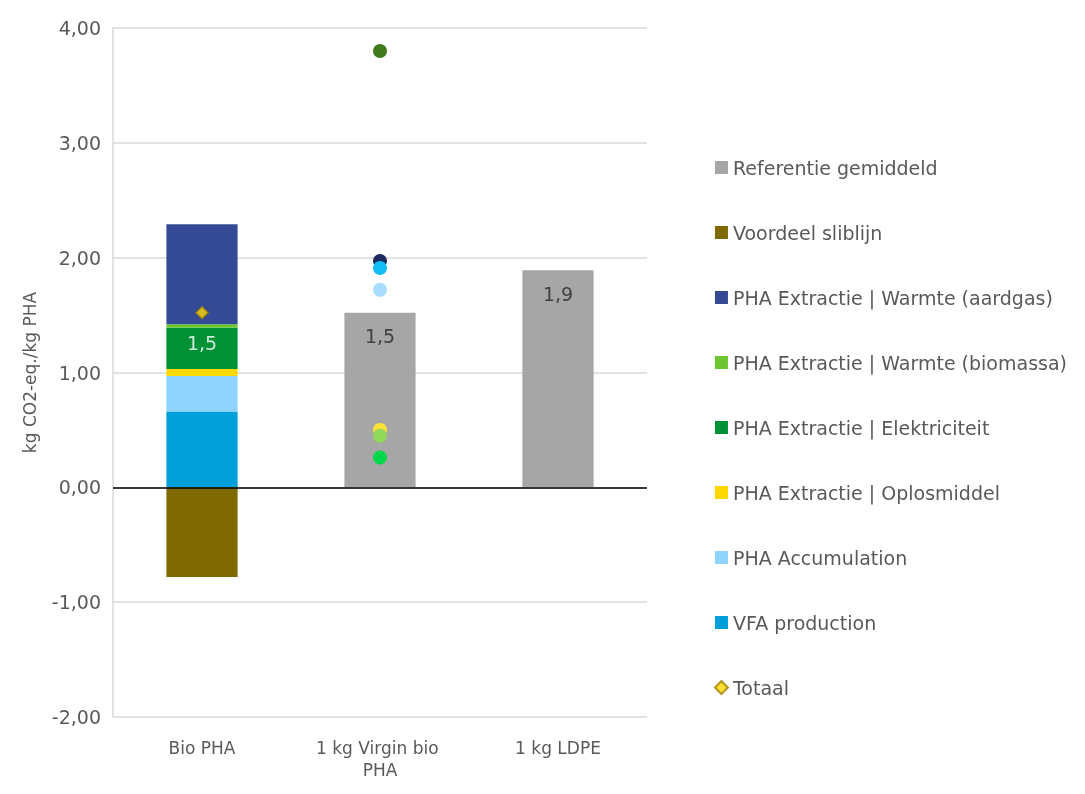 The width and height of the screenshot is (1085, 794). I want to click on x-tick-label: 1 kg Virgin bio PHA, so click(380, 759).